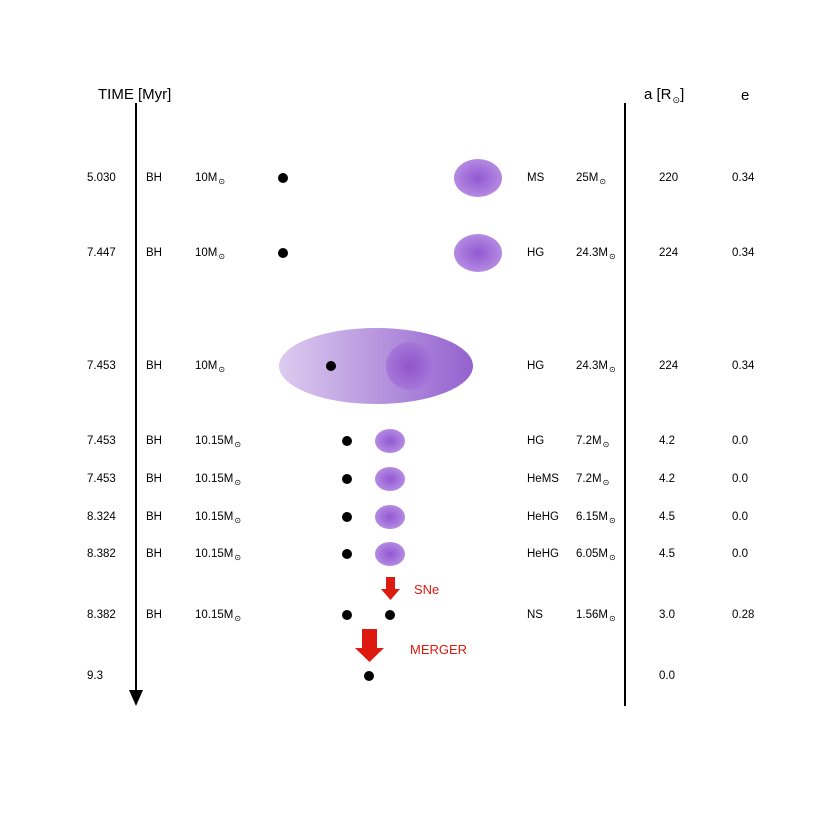  Describe the element at coordinates (390, 615) in the screenshot. I see `neutron-star` at that location.